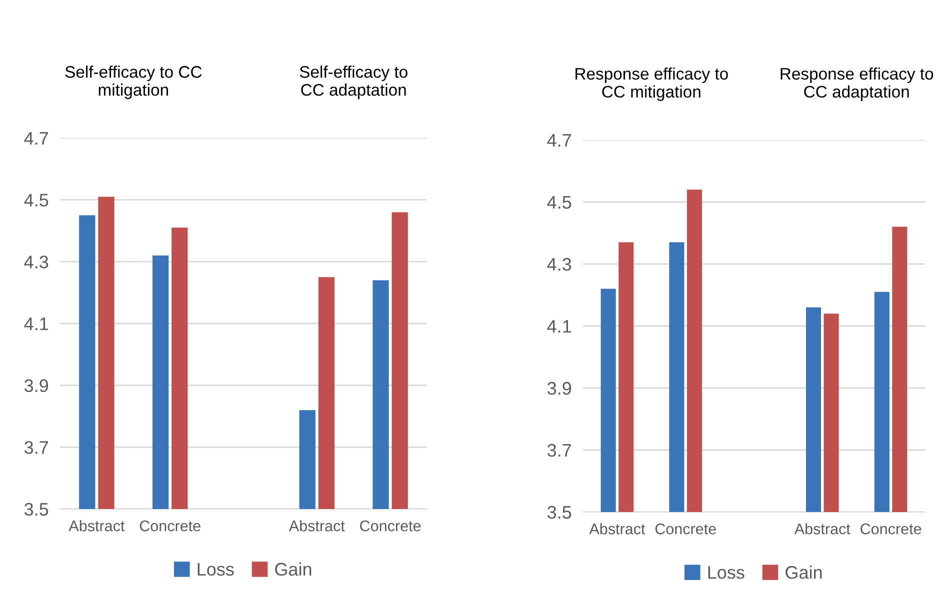 The width and height of the screenshot is (941, 592). Describe the element at coordinates (652, 84) in the screenshot. I see `text: Response efficacy to CC mitigation` at that location.